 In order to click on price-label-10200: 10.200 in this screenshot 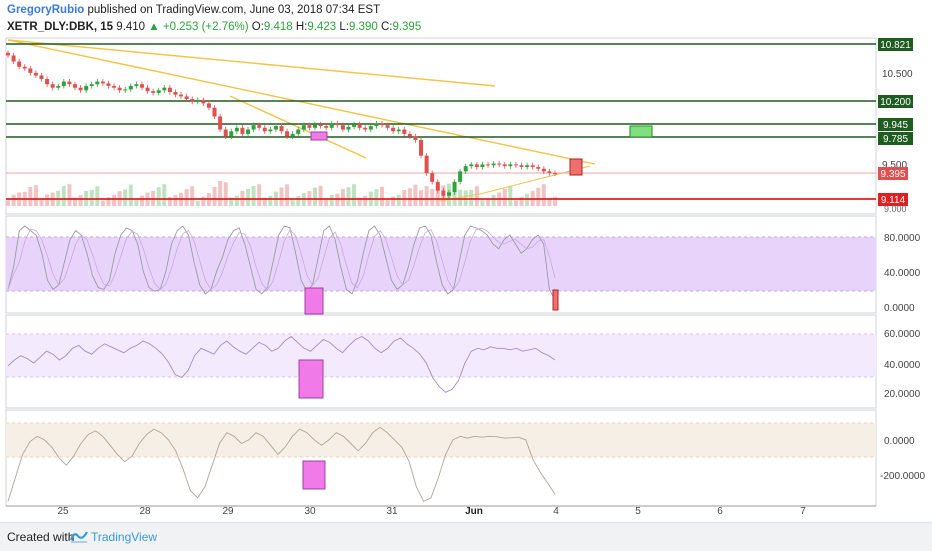, I will do `click(895, 102)`.